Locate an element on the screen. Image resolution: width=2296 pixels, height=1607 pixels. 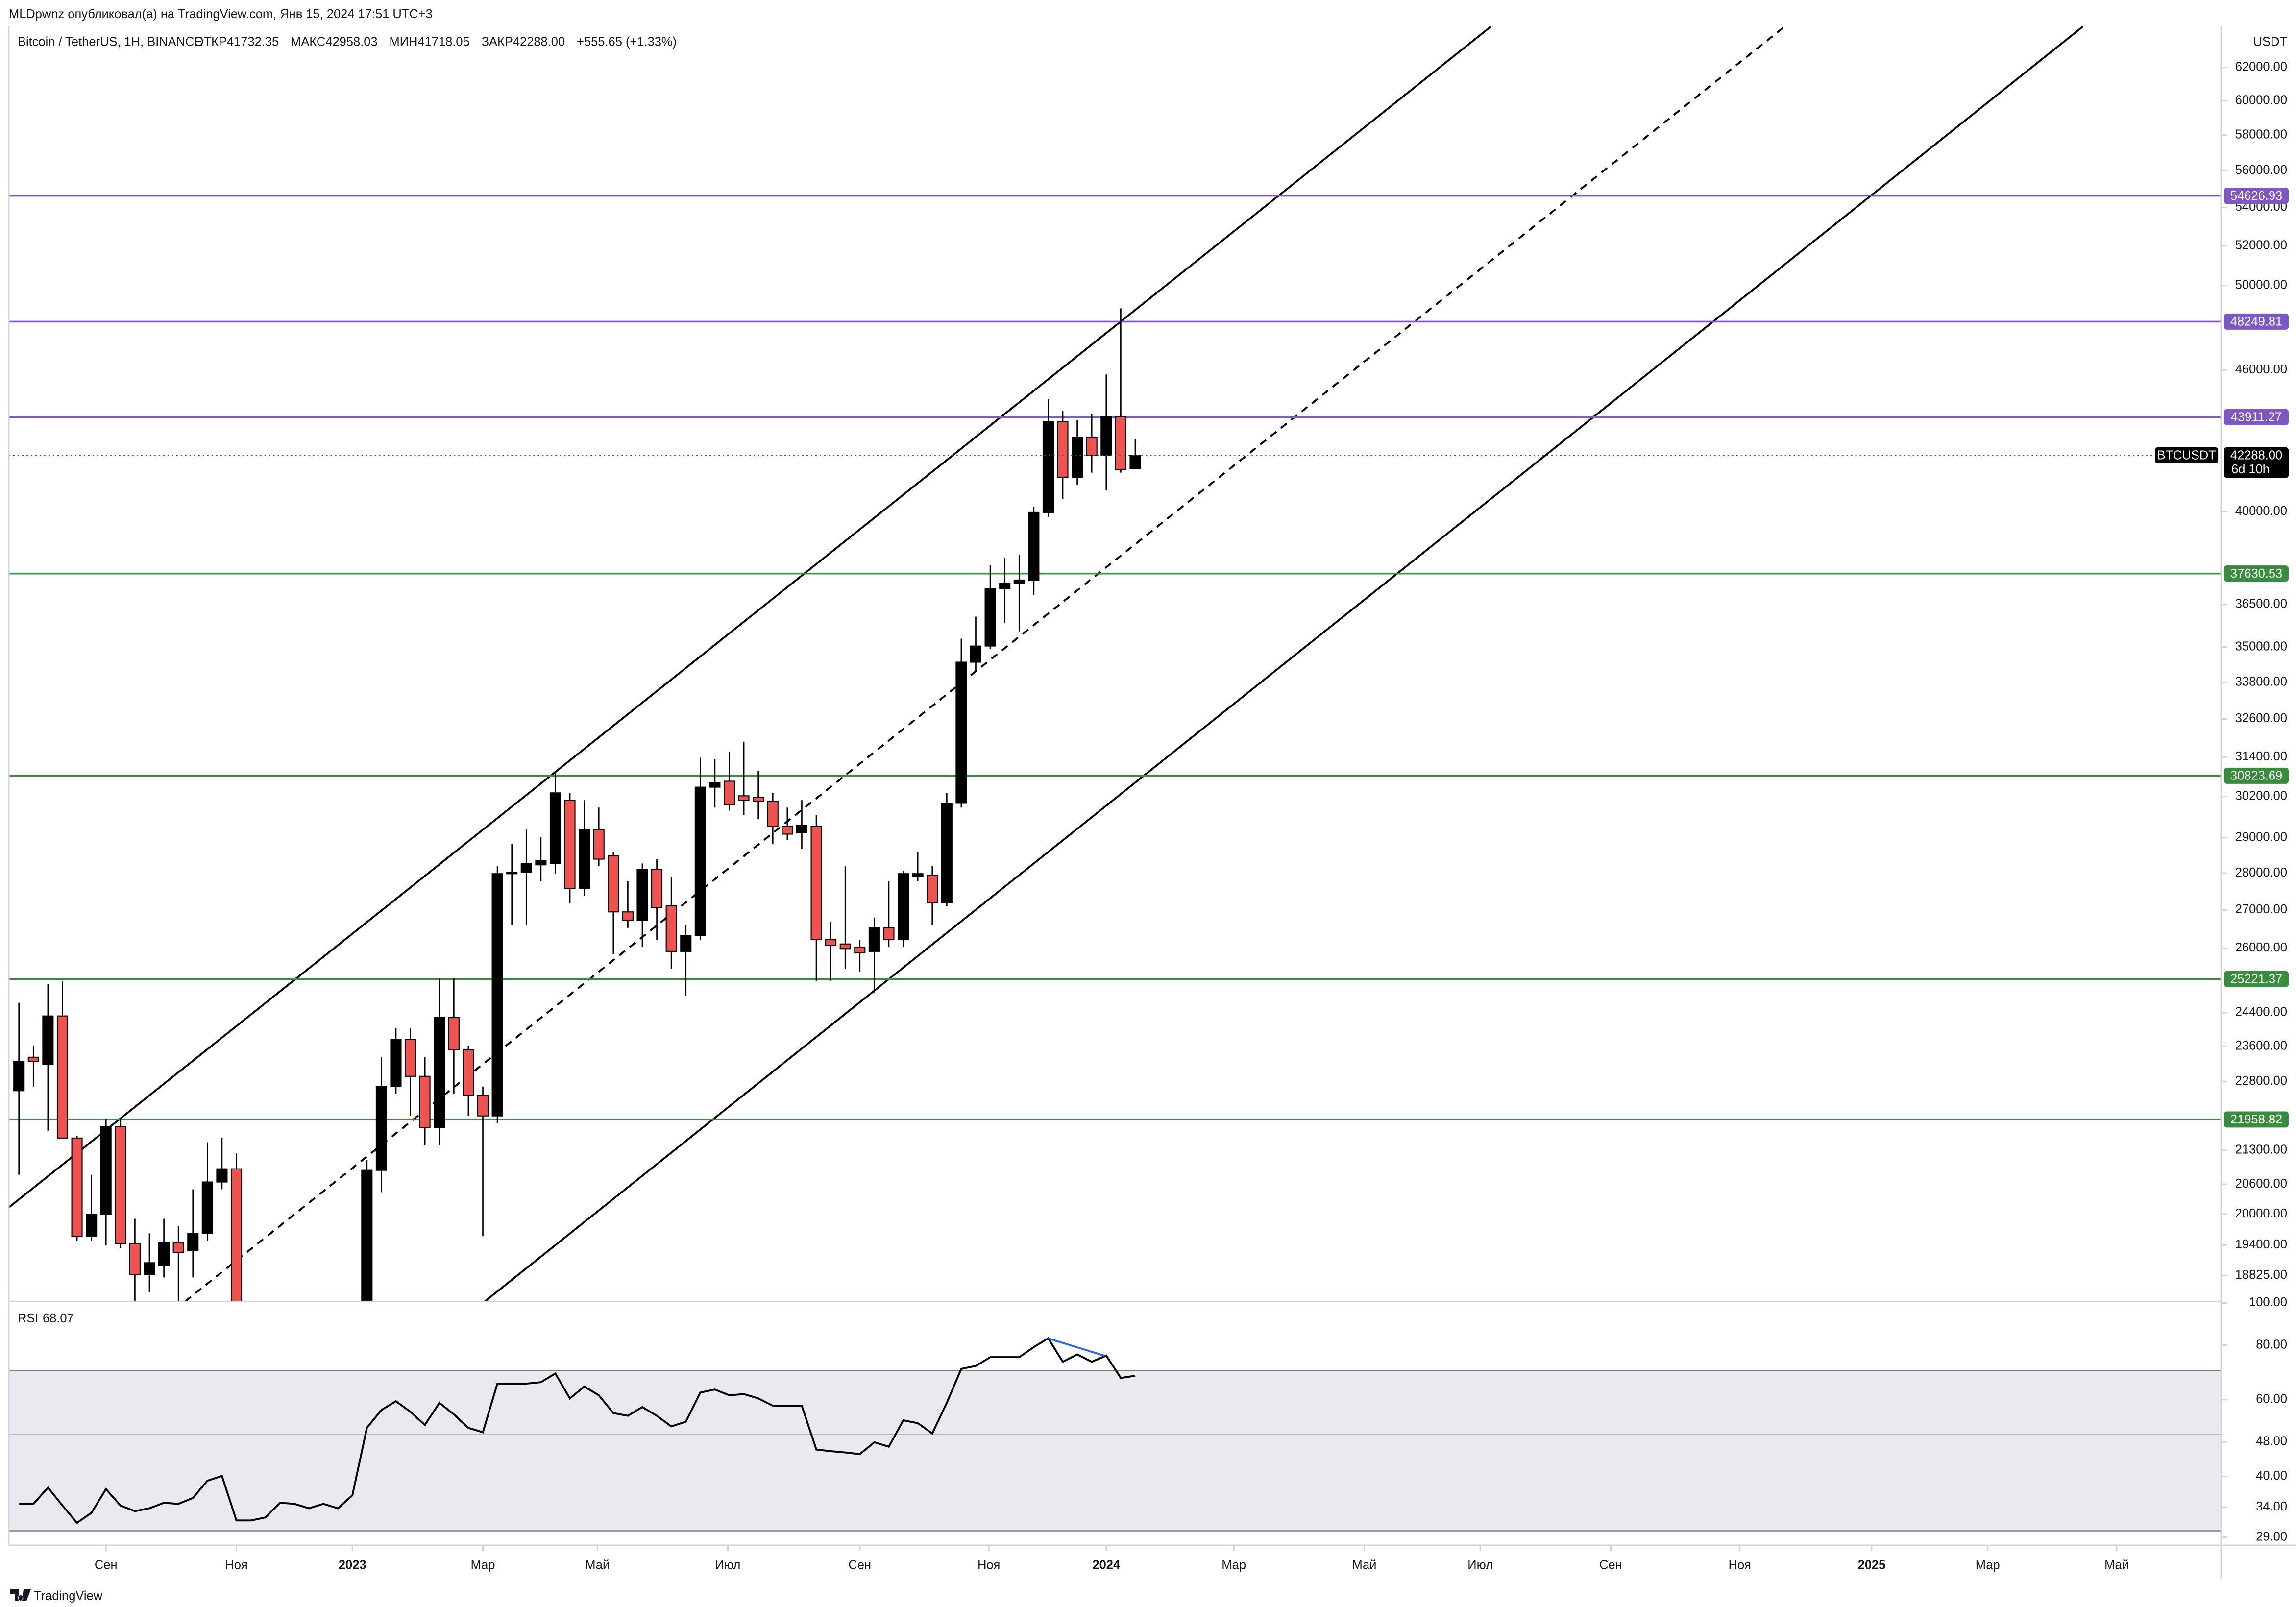
y-tick-label: 29000.00 is located at coordinates (2261, 837).